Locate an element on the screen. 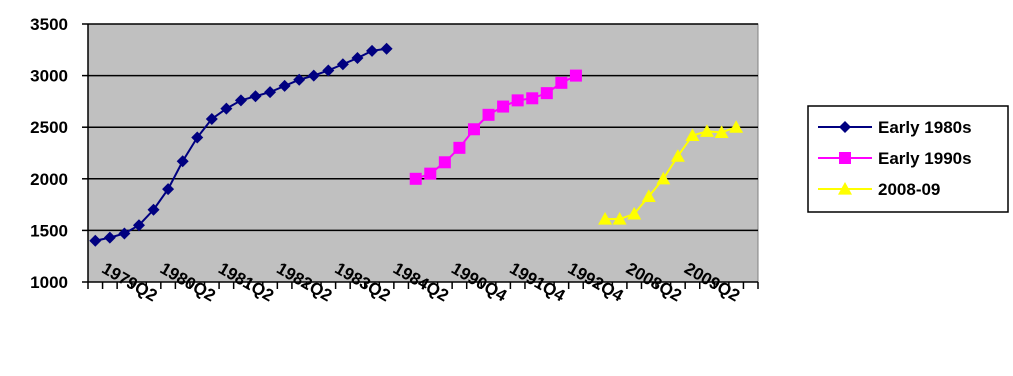 Image resolution: width=1013 pixels, height=376 pixels. legend-item: Early 1980s is located at coordinates (895, 127).